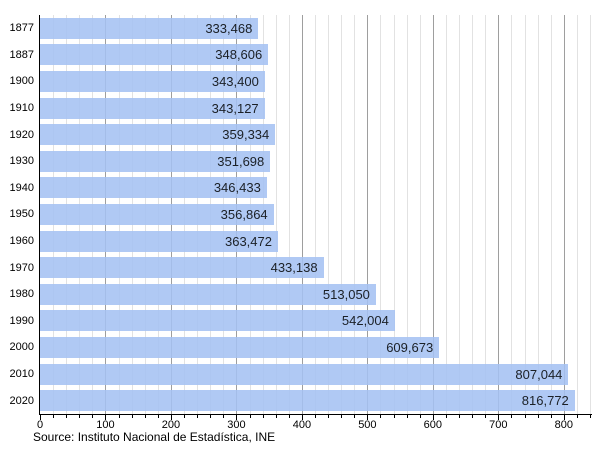 This screenshot has width=600, height=450. I want to click on x-axis-tick-label-400: 400, so click(302, 425).